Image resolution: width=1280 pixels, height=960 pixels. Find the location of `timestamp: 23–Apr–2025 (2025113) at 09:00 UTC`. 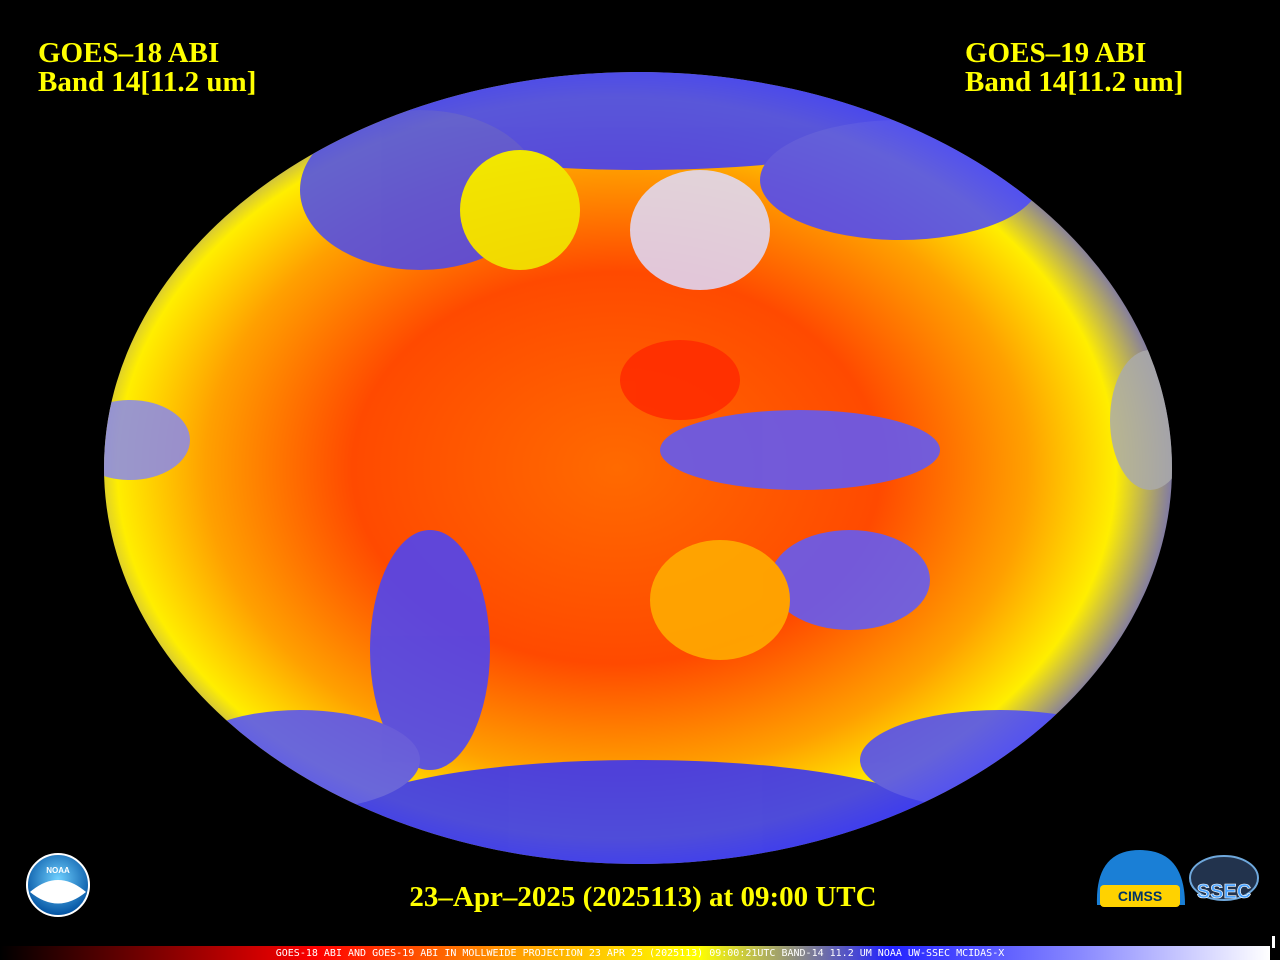

timestamp: 23–Apr–2025 (2025113) at 09:00 UTC is located at coordinates (642, 897).